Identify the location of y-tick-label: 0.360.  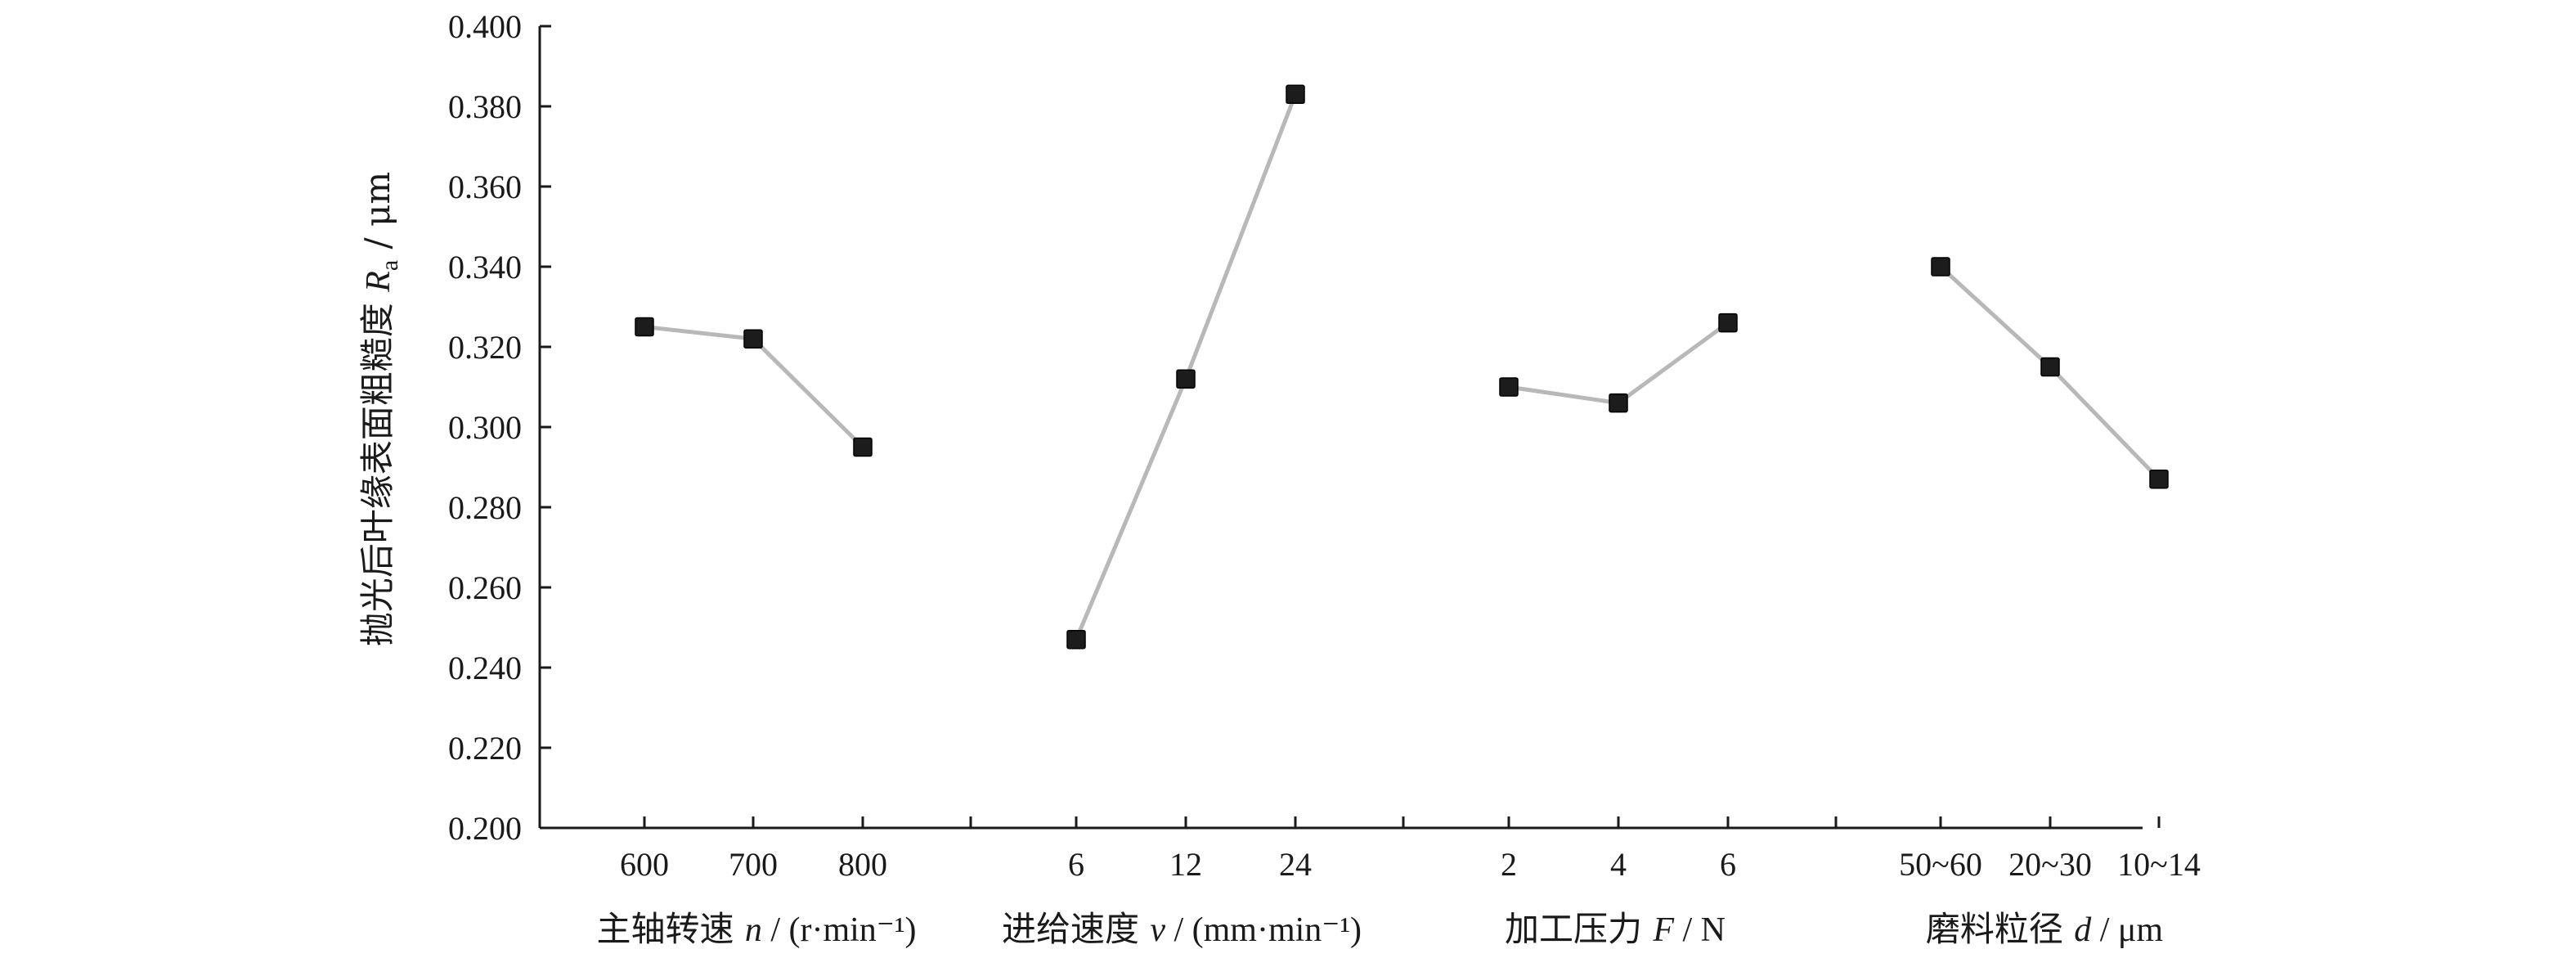
(485, 187).